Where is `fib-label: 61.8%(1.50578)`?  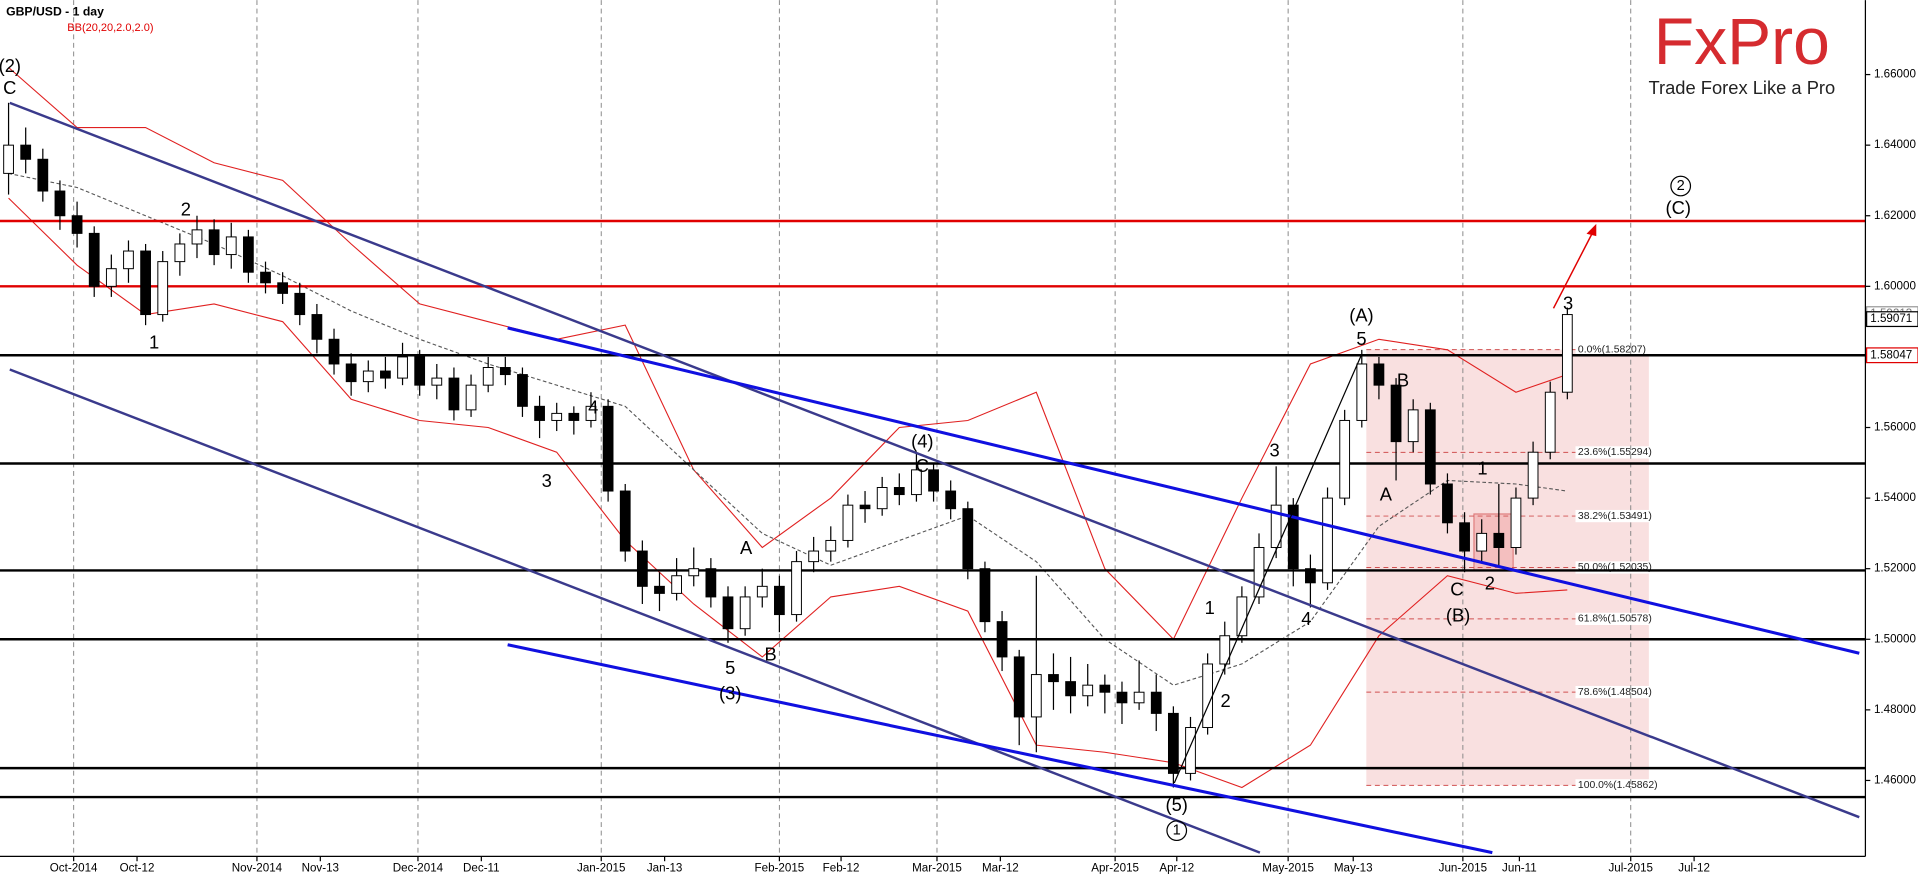
fib-label: 61.8%(1.50578) is located at coordinates (1615, 619).